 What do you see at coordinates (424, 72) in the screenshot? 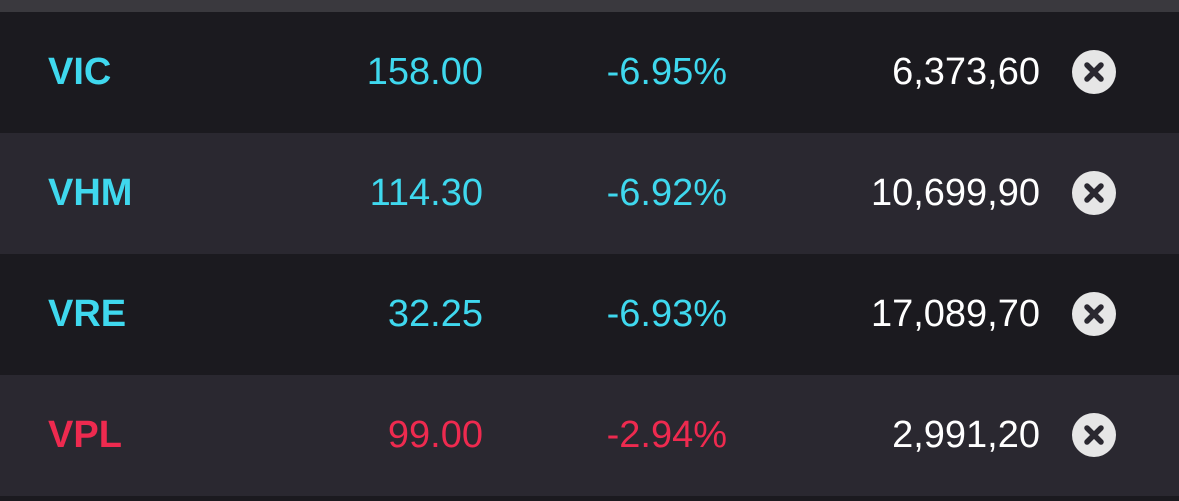
I see `price: 158.00` at bounding box center [424, 72].